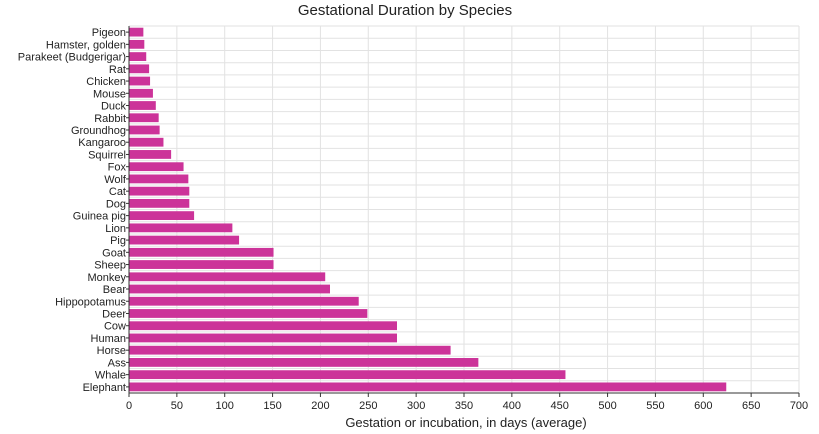  Describe the element at coordinates (272, 406) in the screenshot. I see `x-tick-label: 150` at that location.